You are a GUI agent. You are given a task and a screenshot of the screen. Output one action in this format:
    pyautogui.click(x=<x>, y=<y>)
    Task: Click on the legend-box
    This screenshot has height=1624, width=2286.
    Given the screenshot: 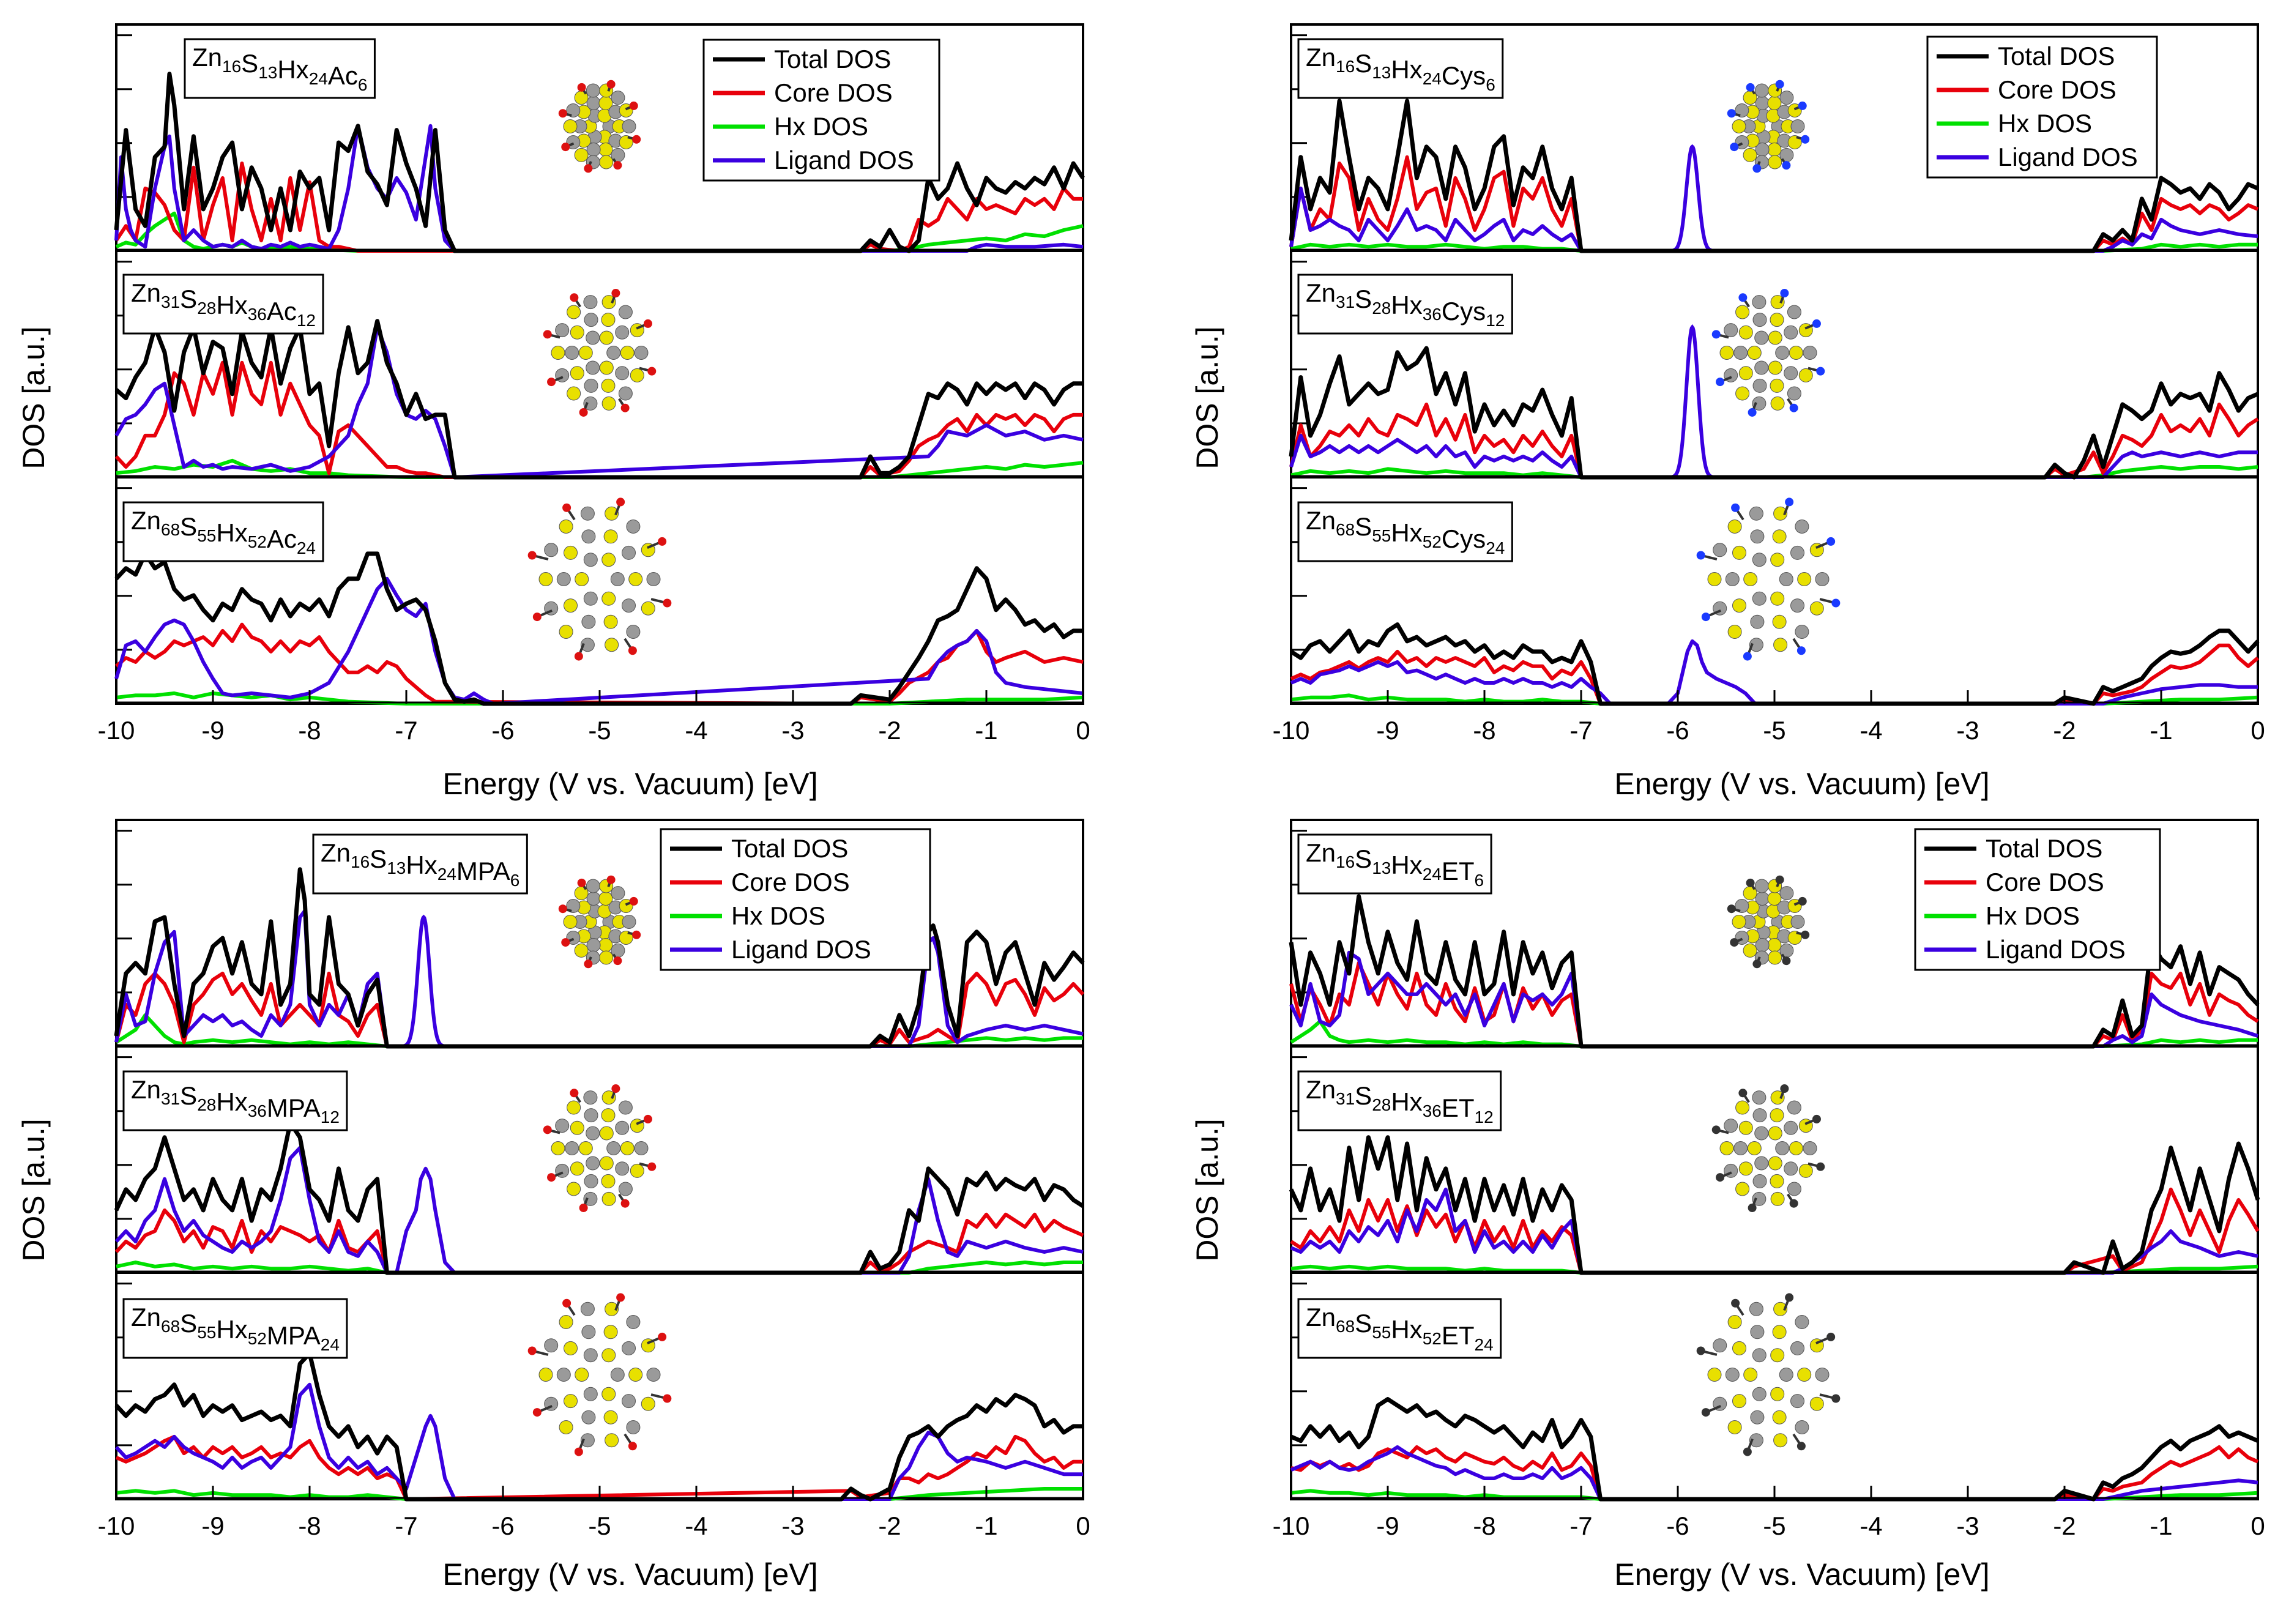 What is the action you would take?
    pyautogui.click(x=2042, y=107)
    